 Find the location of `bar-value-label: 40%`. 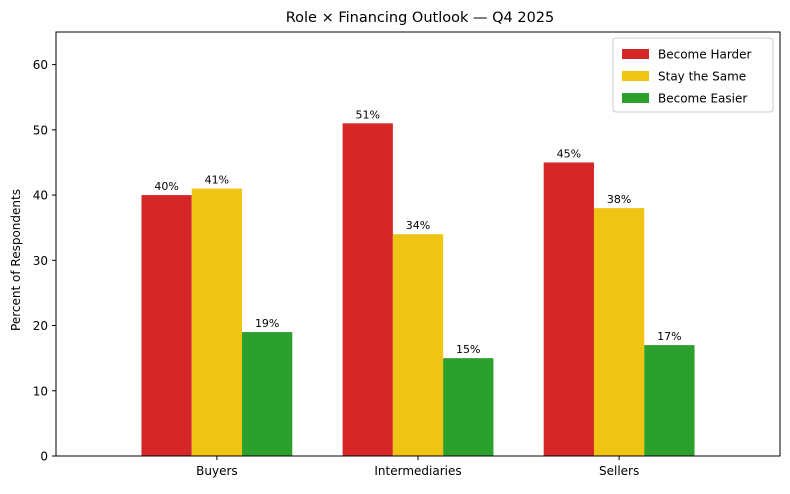

bar-value-label: 40% is located at coordinates (166, 186).